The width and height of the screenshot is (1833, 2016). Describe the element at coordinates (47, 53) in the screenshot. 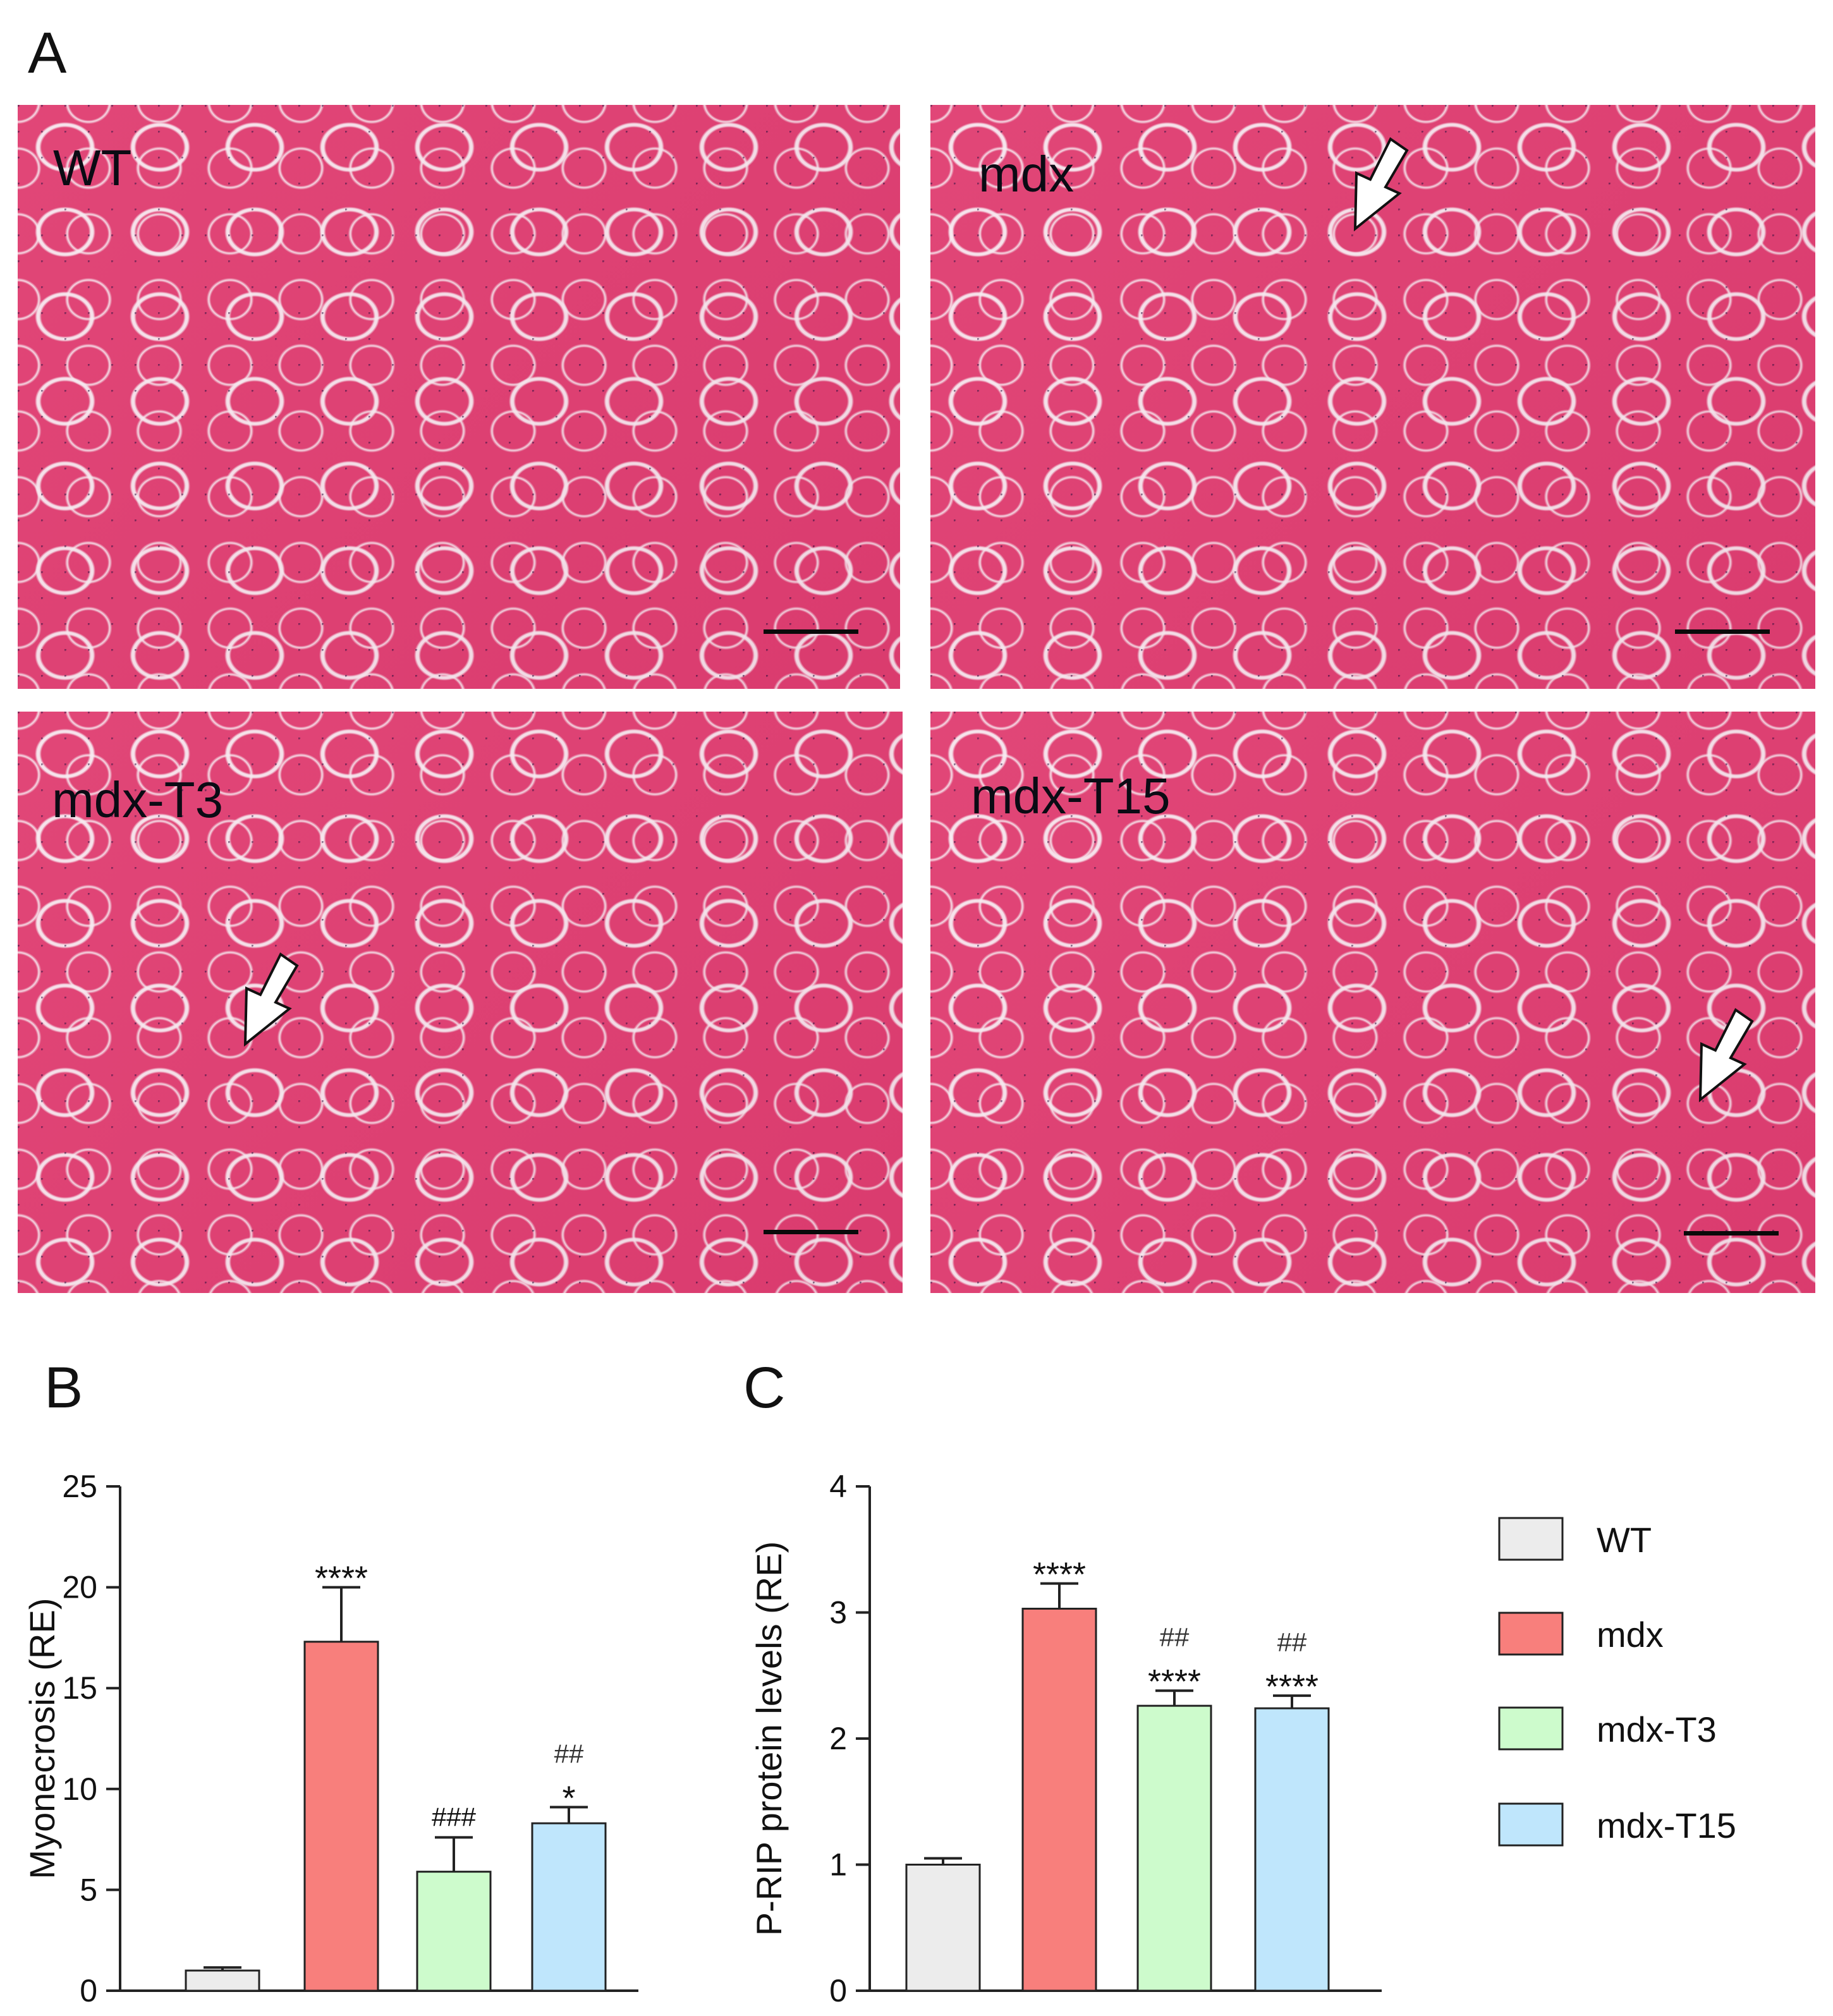

I see `panel-letter-a: A` at that location.